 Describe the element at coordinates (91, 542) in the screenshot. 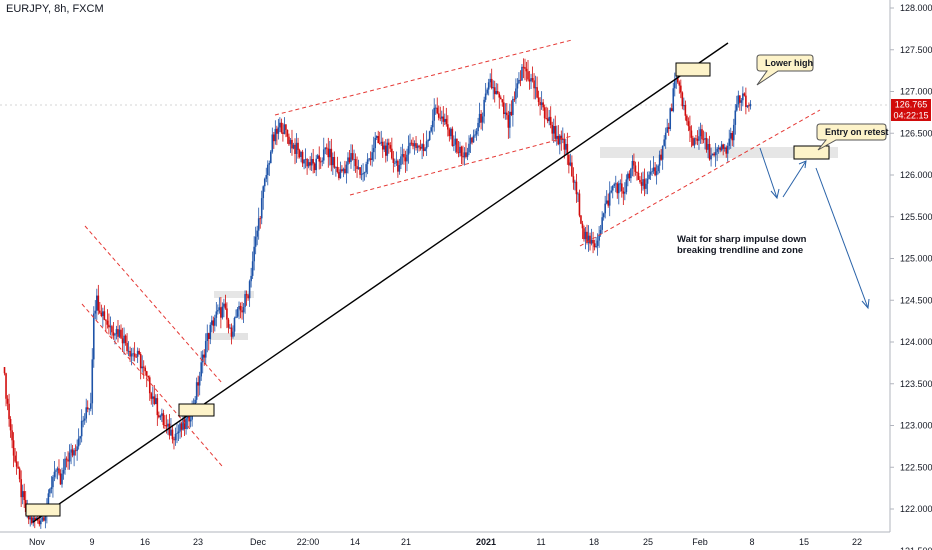

I see `time-tick-label: 9` at that location.